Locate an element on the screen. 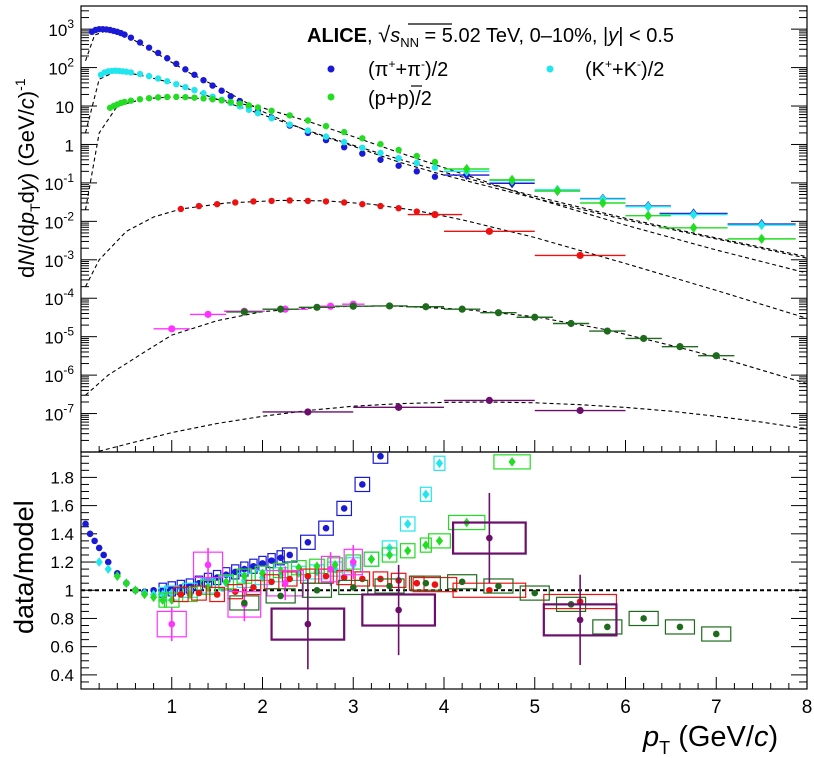 The height and width of the screenshot is (758, 814). x-tick-label: 2 is located at coordinates (262, 707).